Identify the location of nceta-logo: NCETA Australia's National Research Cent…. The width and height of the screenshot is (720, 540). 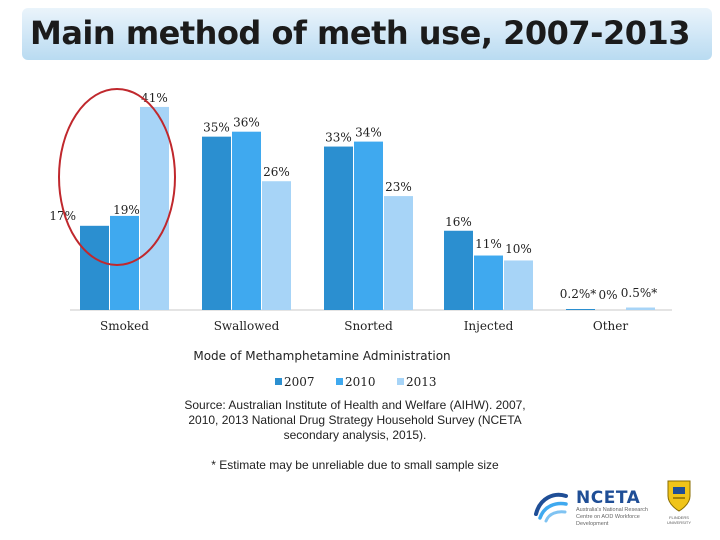
(595, 505).